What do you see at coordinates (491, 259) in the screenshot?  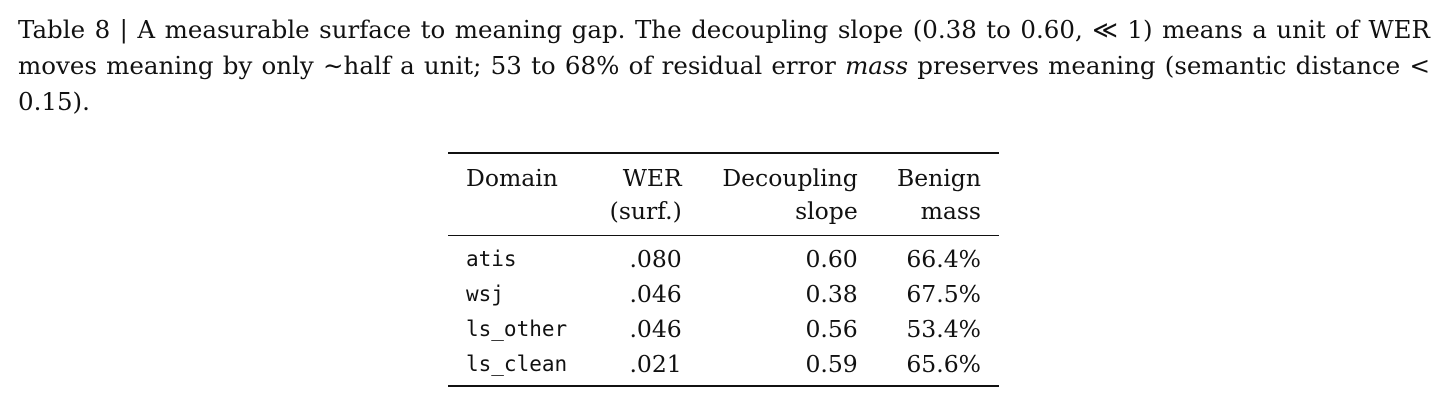 I see `cell-domain: atis` at bounding box center [491, 259].